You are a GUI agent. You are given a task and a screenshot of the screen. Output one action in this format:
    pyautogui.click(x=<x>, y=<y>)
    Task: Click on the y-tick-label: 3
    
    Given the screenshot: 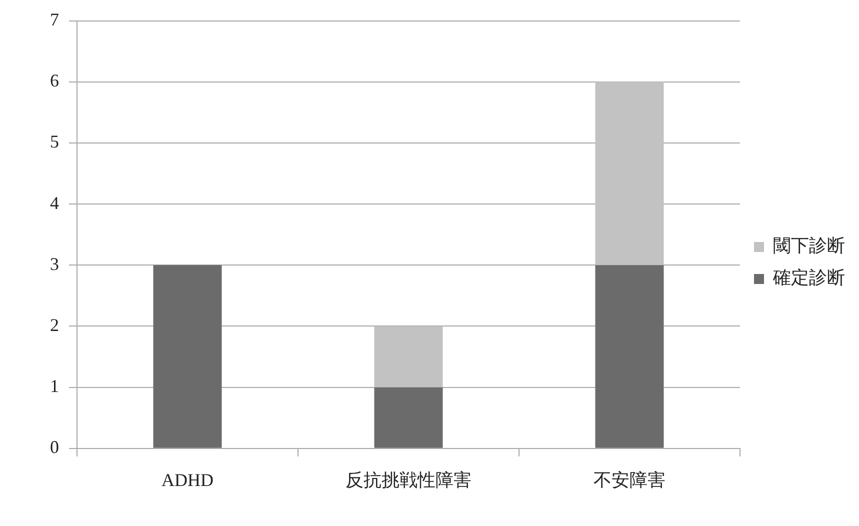 What is the action you would take?
    pyautogui.click(x=54, y=264)
    